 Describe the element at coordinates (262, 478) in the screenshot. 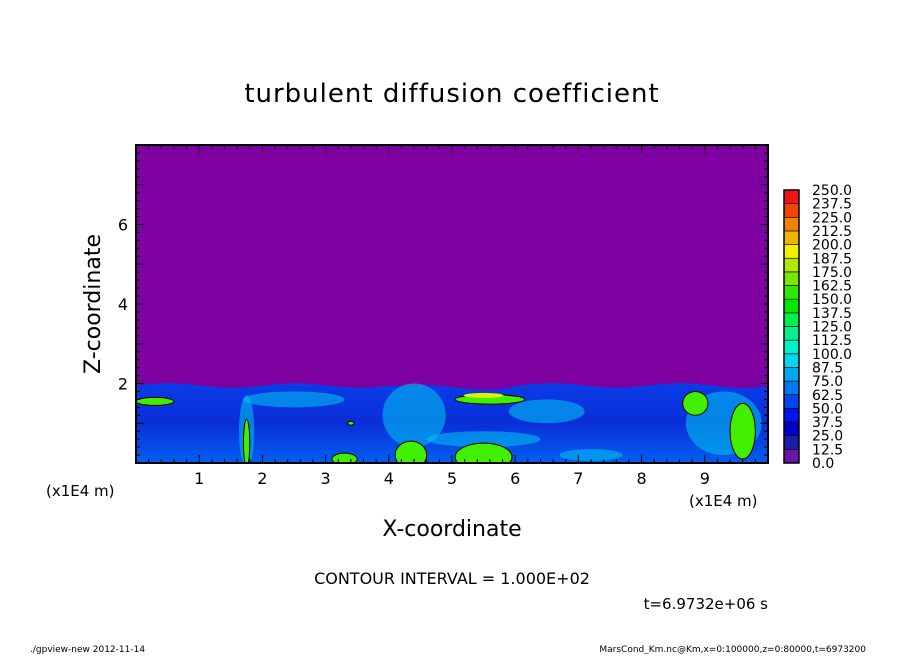

I see `x-tick-label: 2` at that location.